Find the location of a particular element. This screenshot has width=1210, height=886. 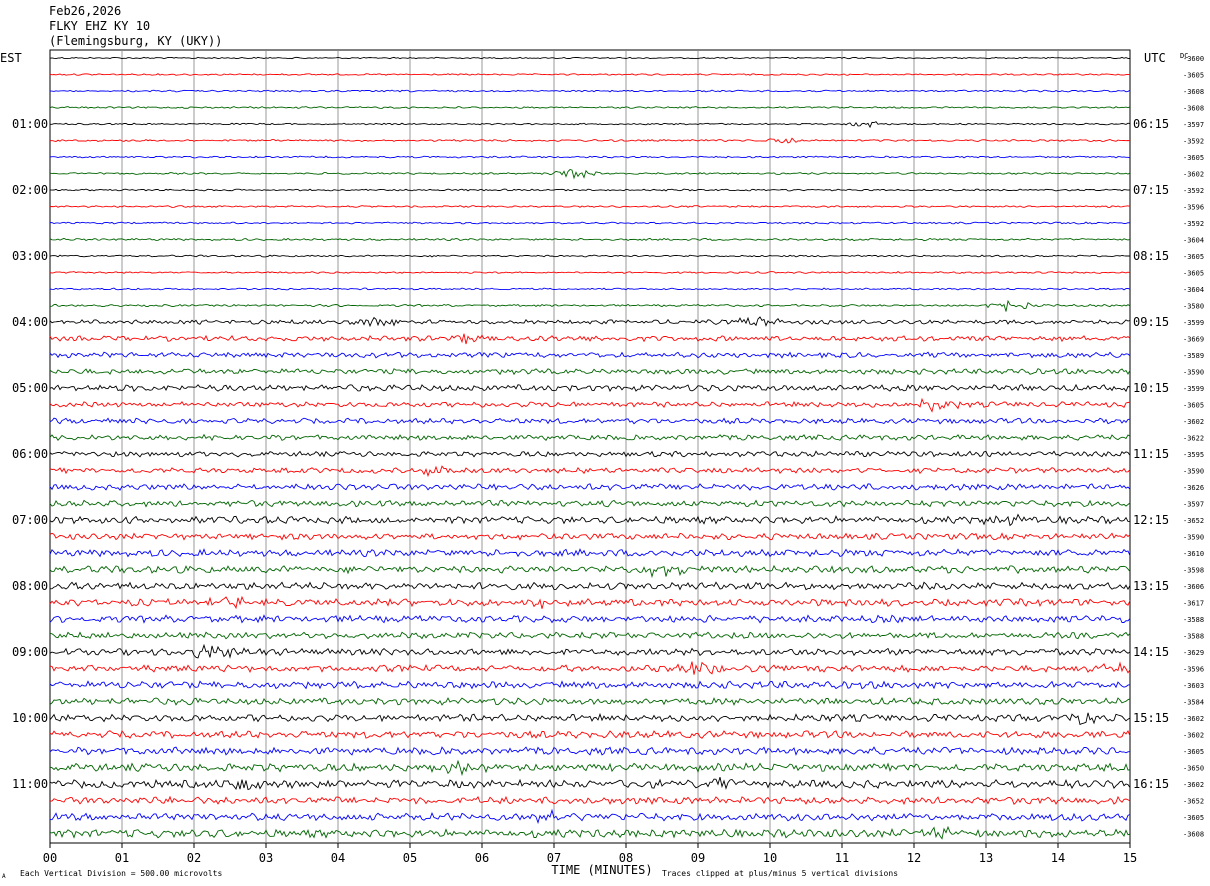

chart-location: (Flemingsburg, KY (UKY)) is located at coordinates (135, 41).